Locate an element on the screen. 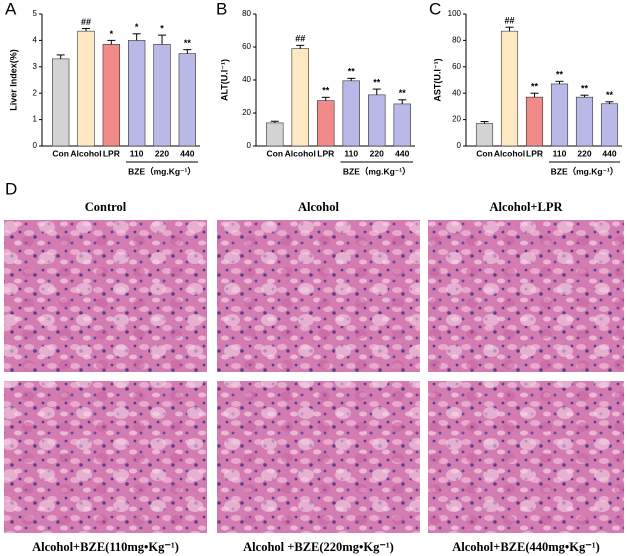  panel-letter: B is located at coordinates (221, 9).